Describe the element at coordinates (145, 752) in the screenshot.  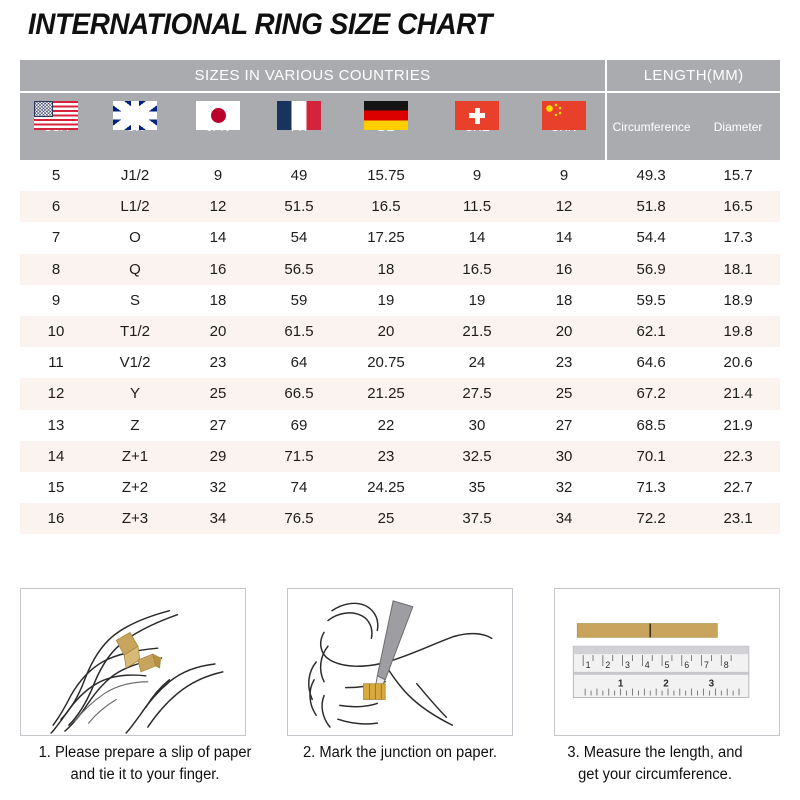
I see `caption-step-1-line-1: 1. Please prepare a slip of paper` at that location.